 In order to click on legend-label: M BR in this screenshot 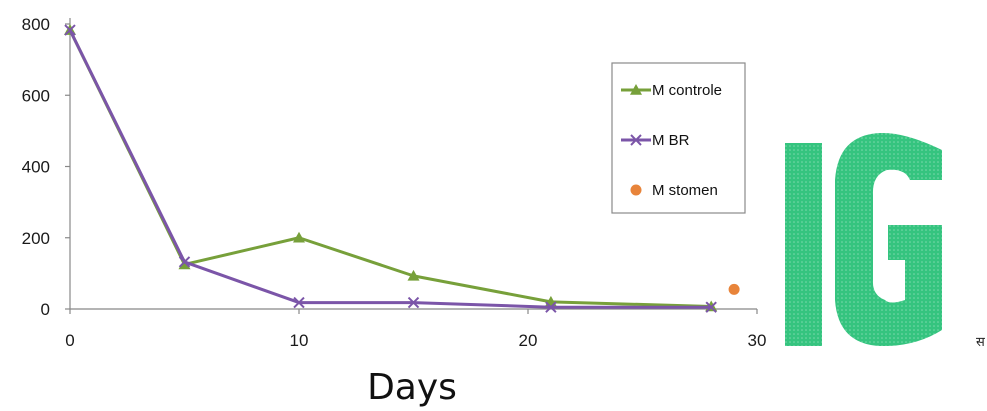, I will do `click(671, 140)`.